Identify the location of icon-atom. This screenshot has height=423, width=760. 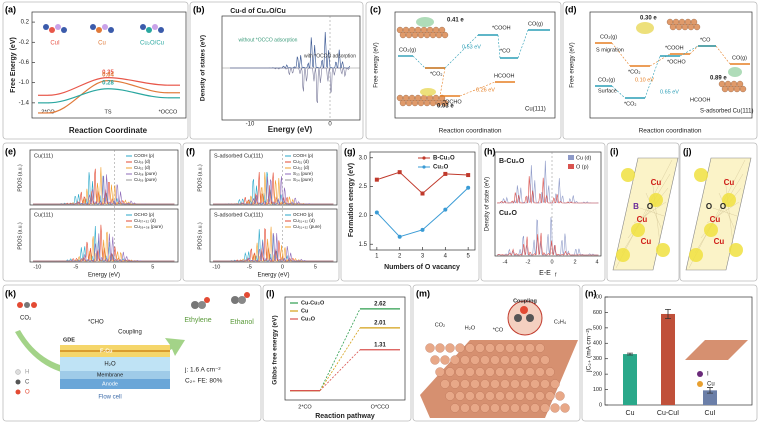
(149, 30).